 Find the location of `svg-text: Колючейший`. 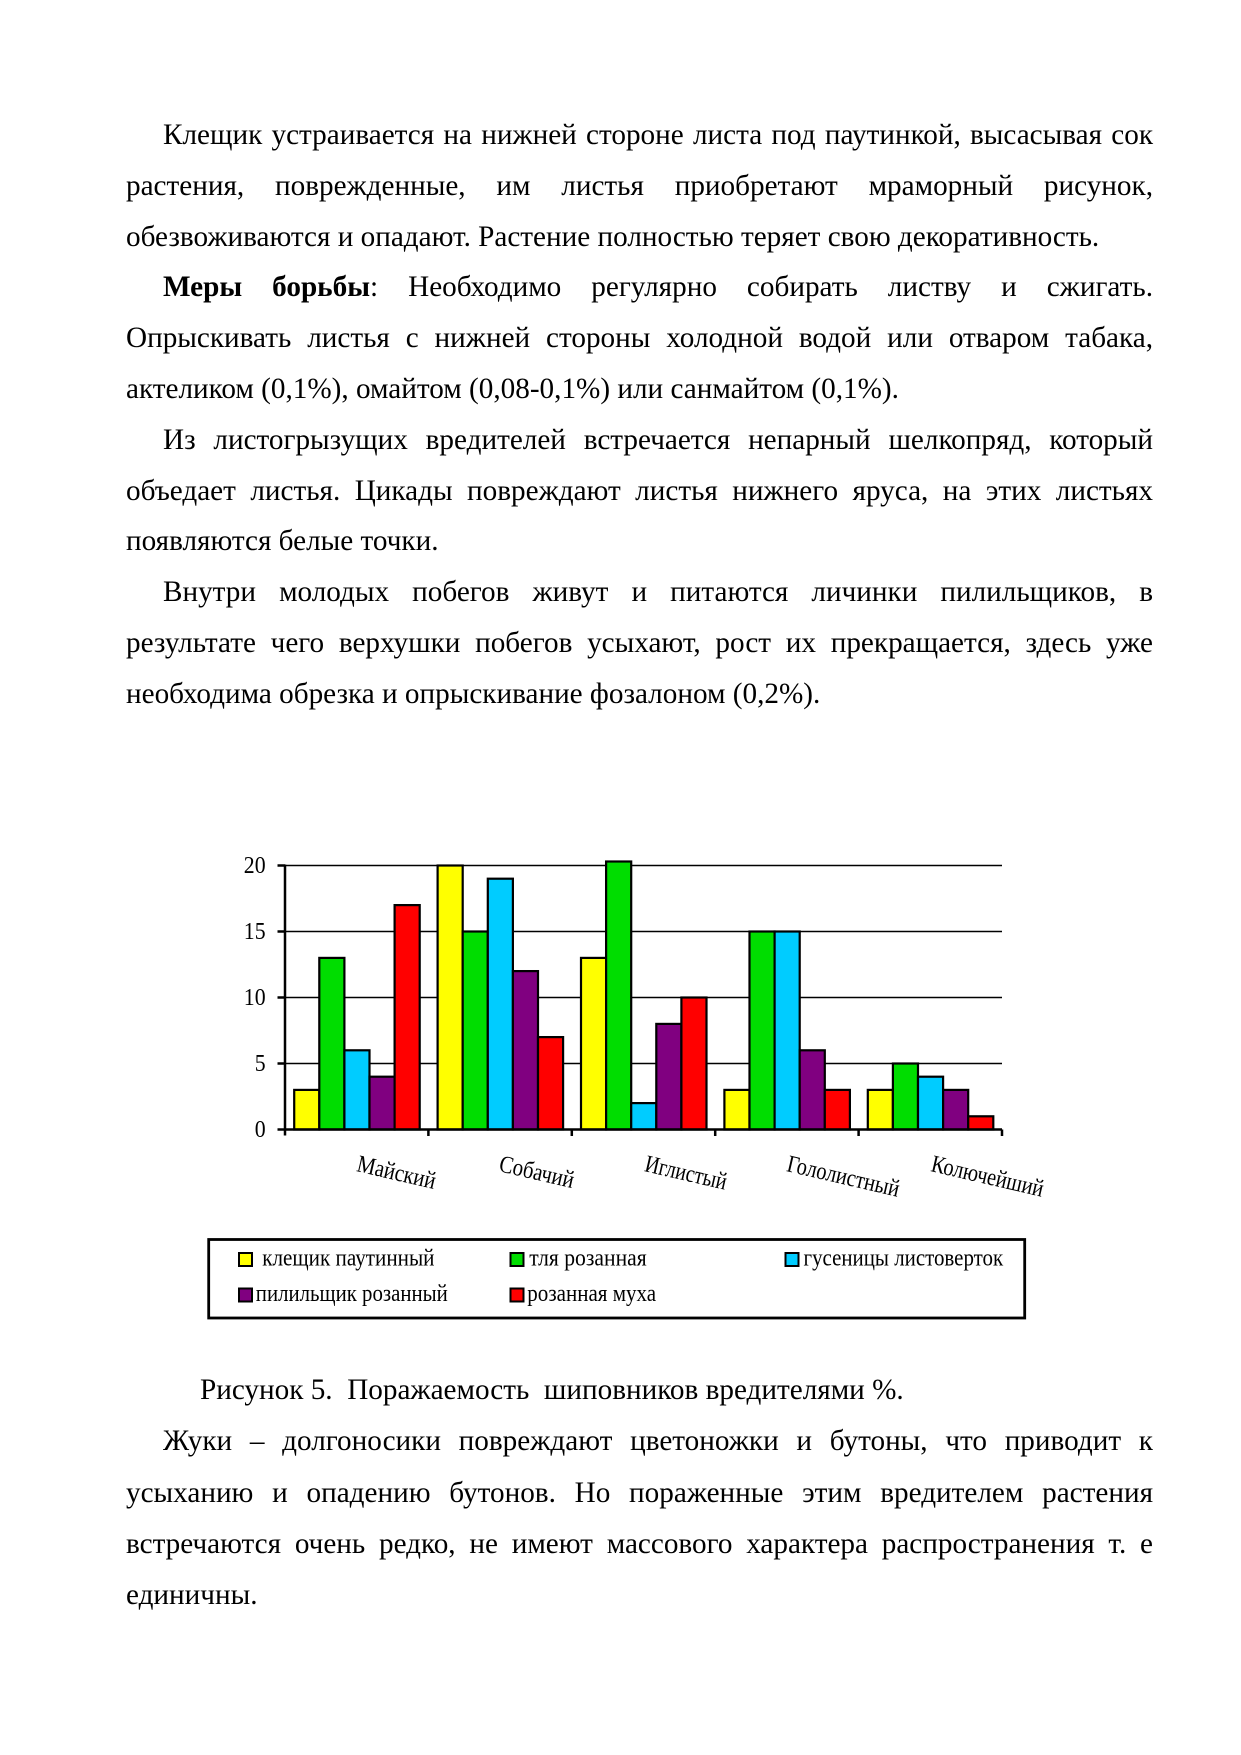

svg-text: Колючейший is located at coordinates (988, 1177).